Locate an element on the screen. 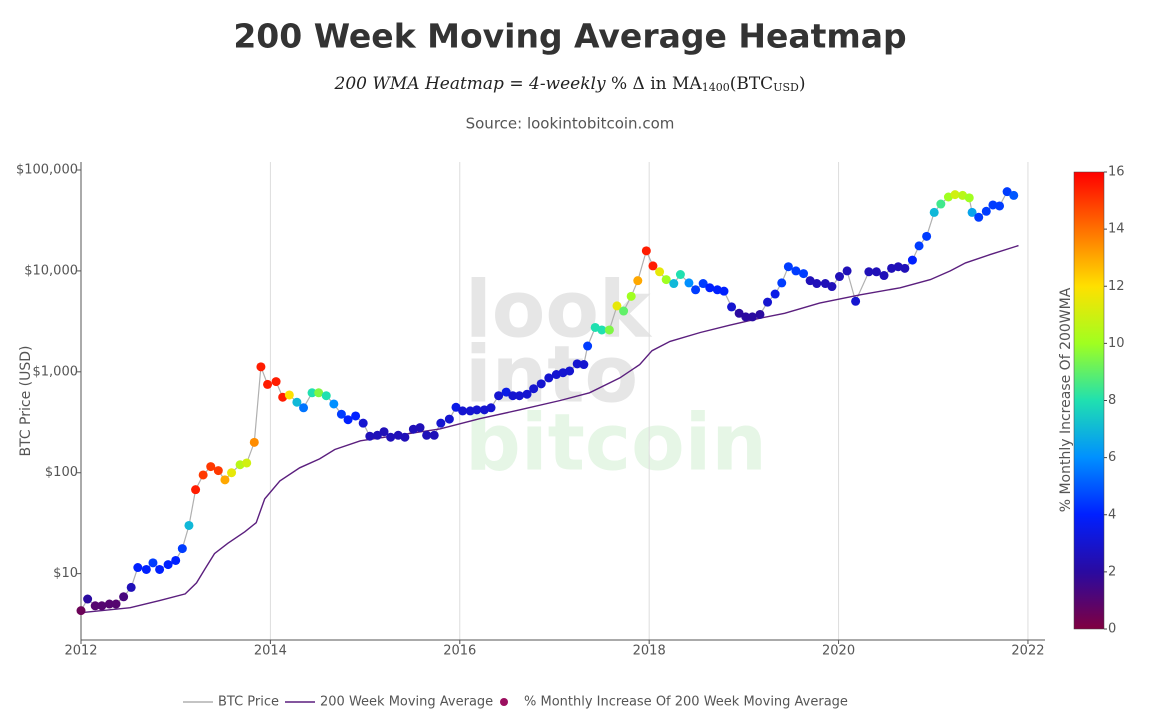 The image size is (1157, 721). x-tick-label: 2020 is located at coordinates (838, 651).